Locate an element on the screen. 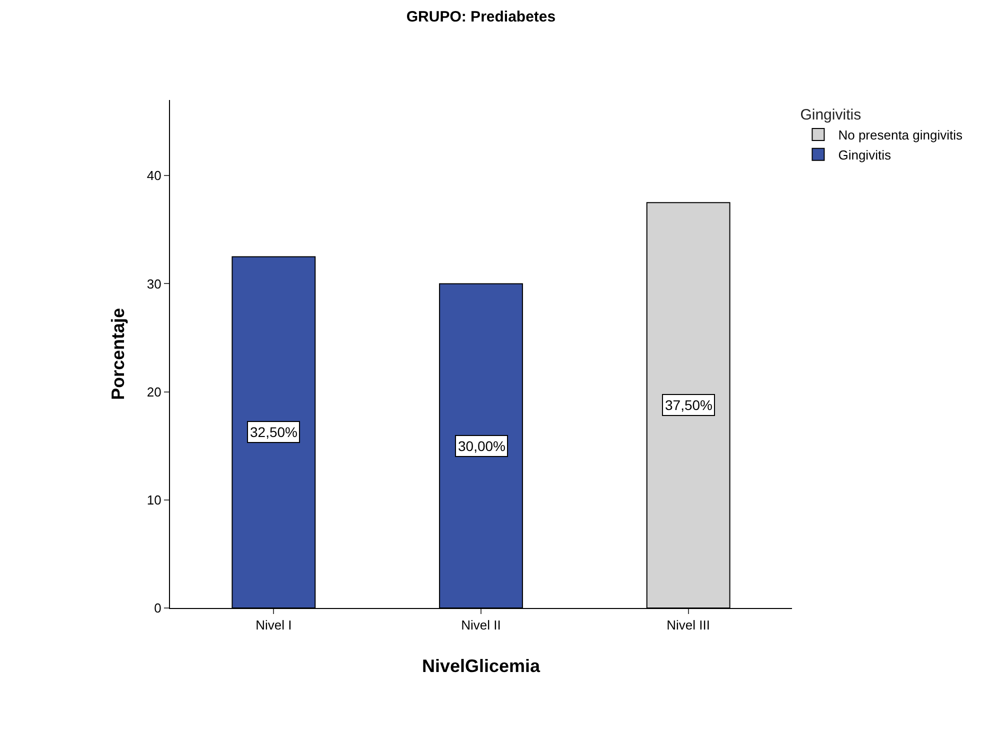  x-axis-title: NivelGlicemia is located at coordinates (482, 666).